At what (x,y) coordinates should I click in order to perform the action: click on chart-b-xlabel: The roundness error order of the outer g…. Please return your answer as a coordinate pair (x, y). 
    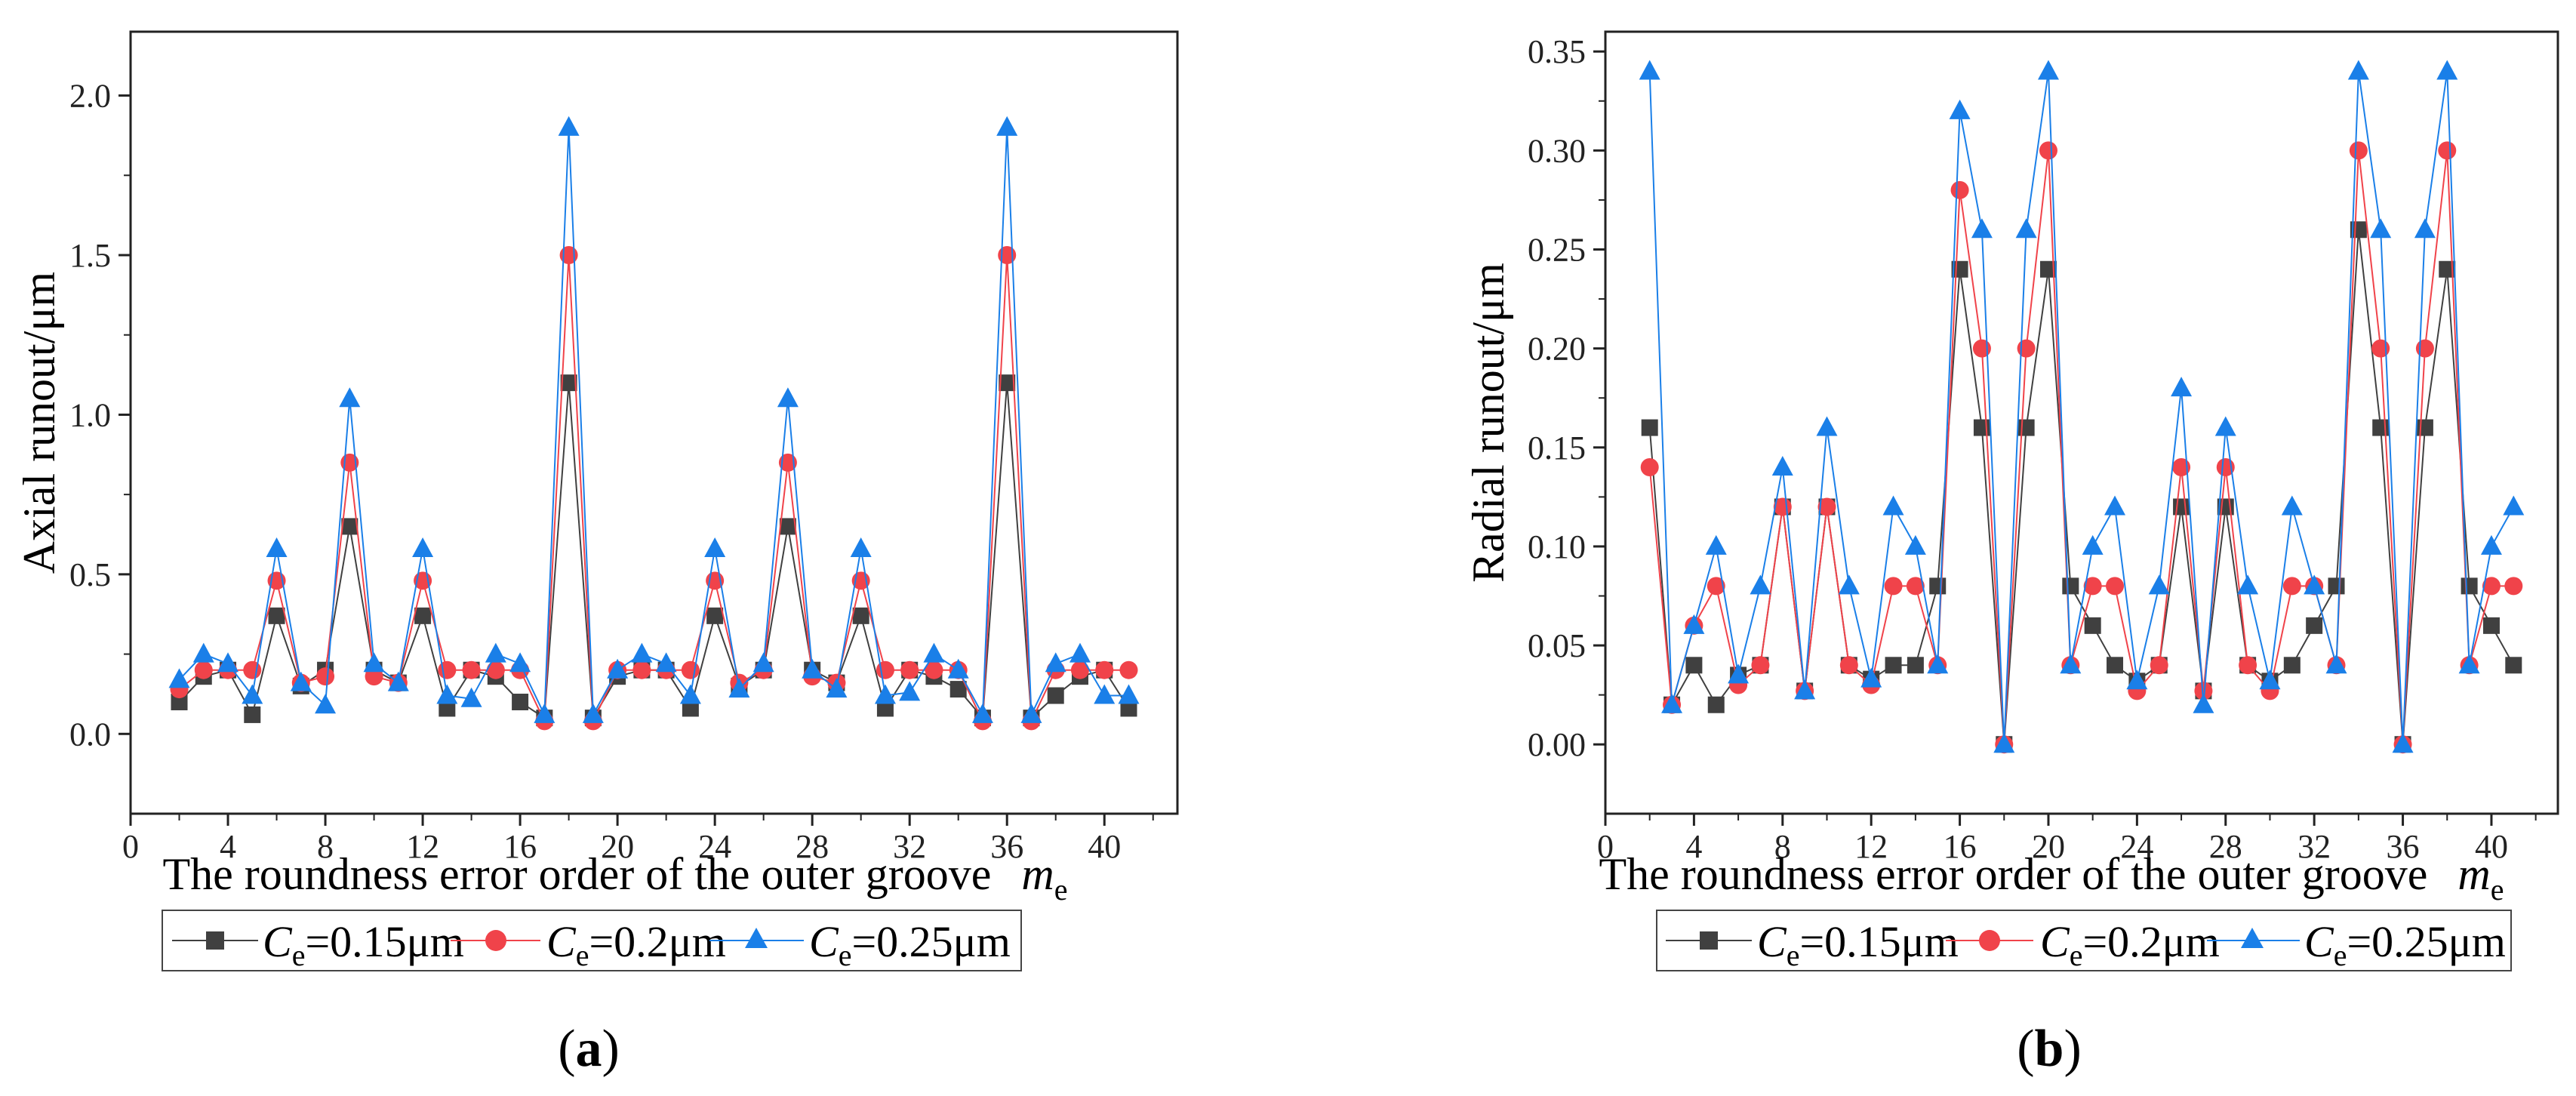
    Looking at the image, I should click on (2051, 878).